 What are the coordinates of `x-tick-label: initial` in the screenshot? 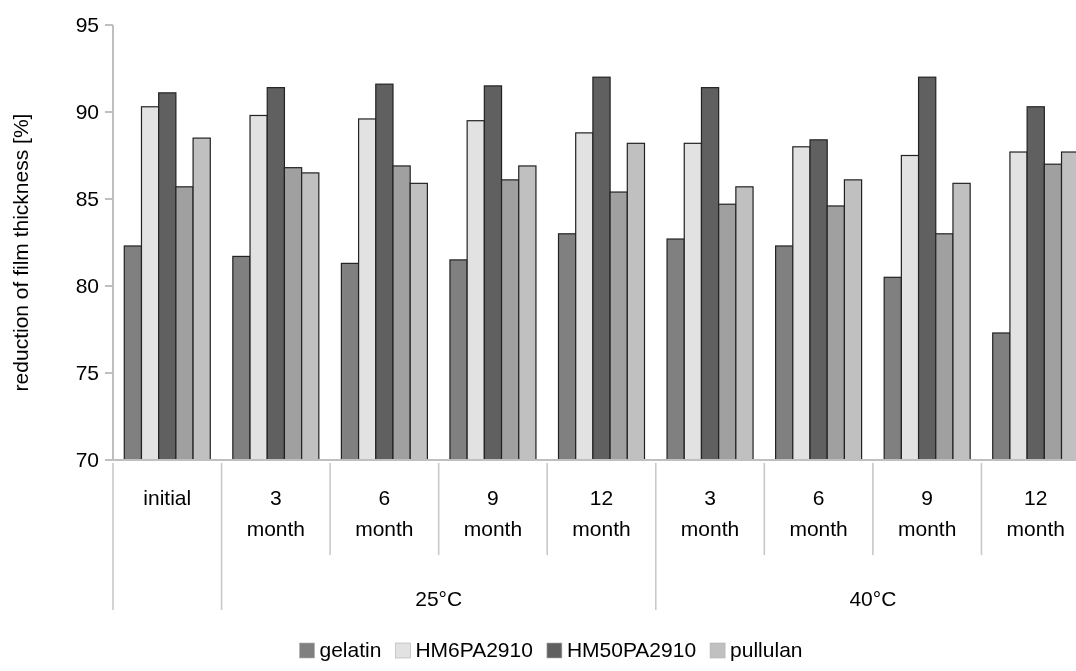 It's located at (167, 497).